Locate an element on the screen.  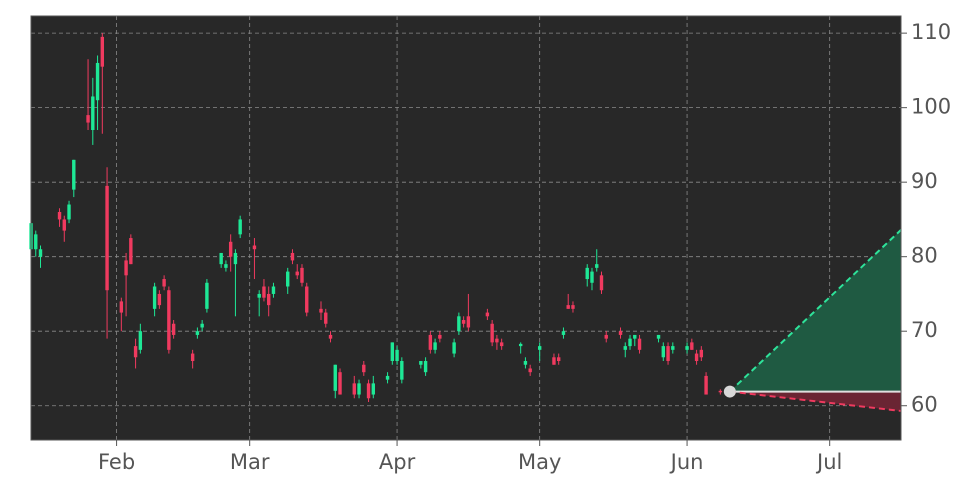
y-tick-label: 60 is located at coordinates (924, 405).